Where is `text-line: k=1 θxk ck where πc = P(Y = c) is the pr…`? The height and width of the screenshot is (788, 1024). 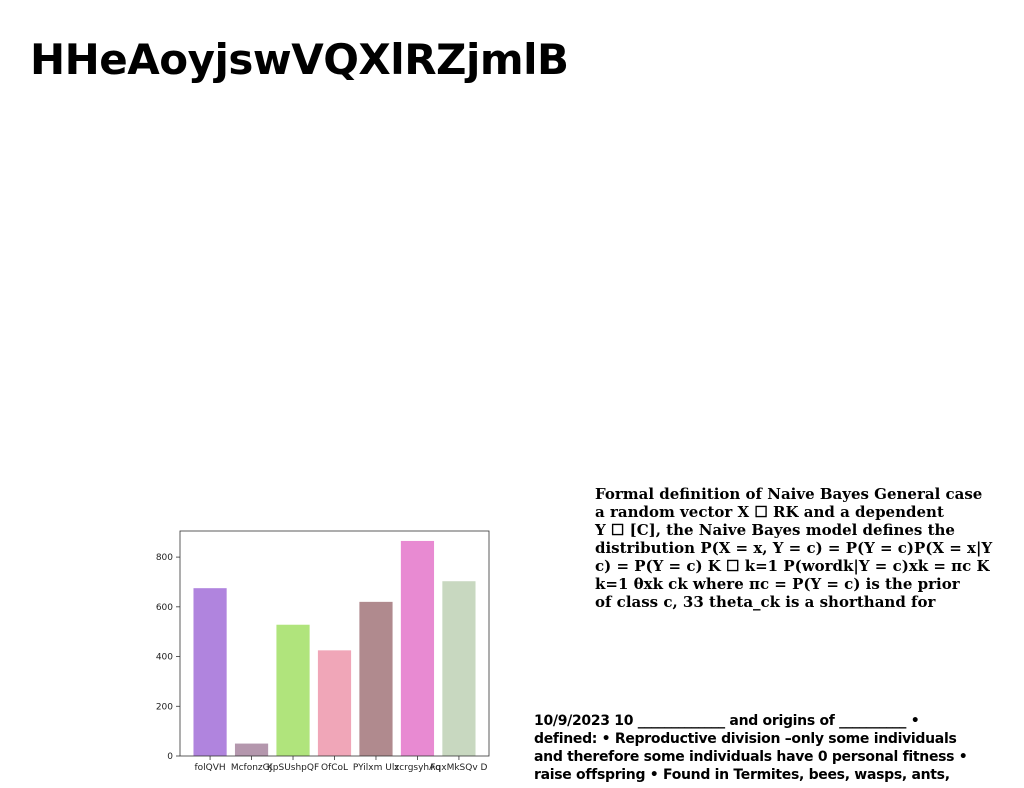 text-line: k=1 θxk ck where πc = P(Y = c) is the pr… is located at coordinates (777, 584).